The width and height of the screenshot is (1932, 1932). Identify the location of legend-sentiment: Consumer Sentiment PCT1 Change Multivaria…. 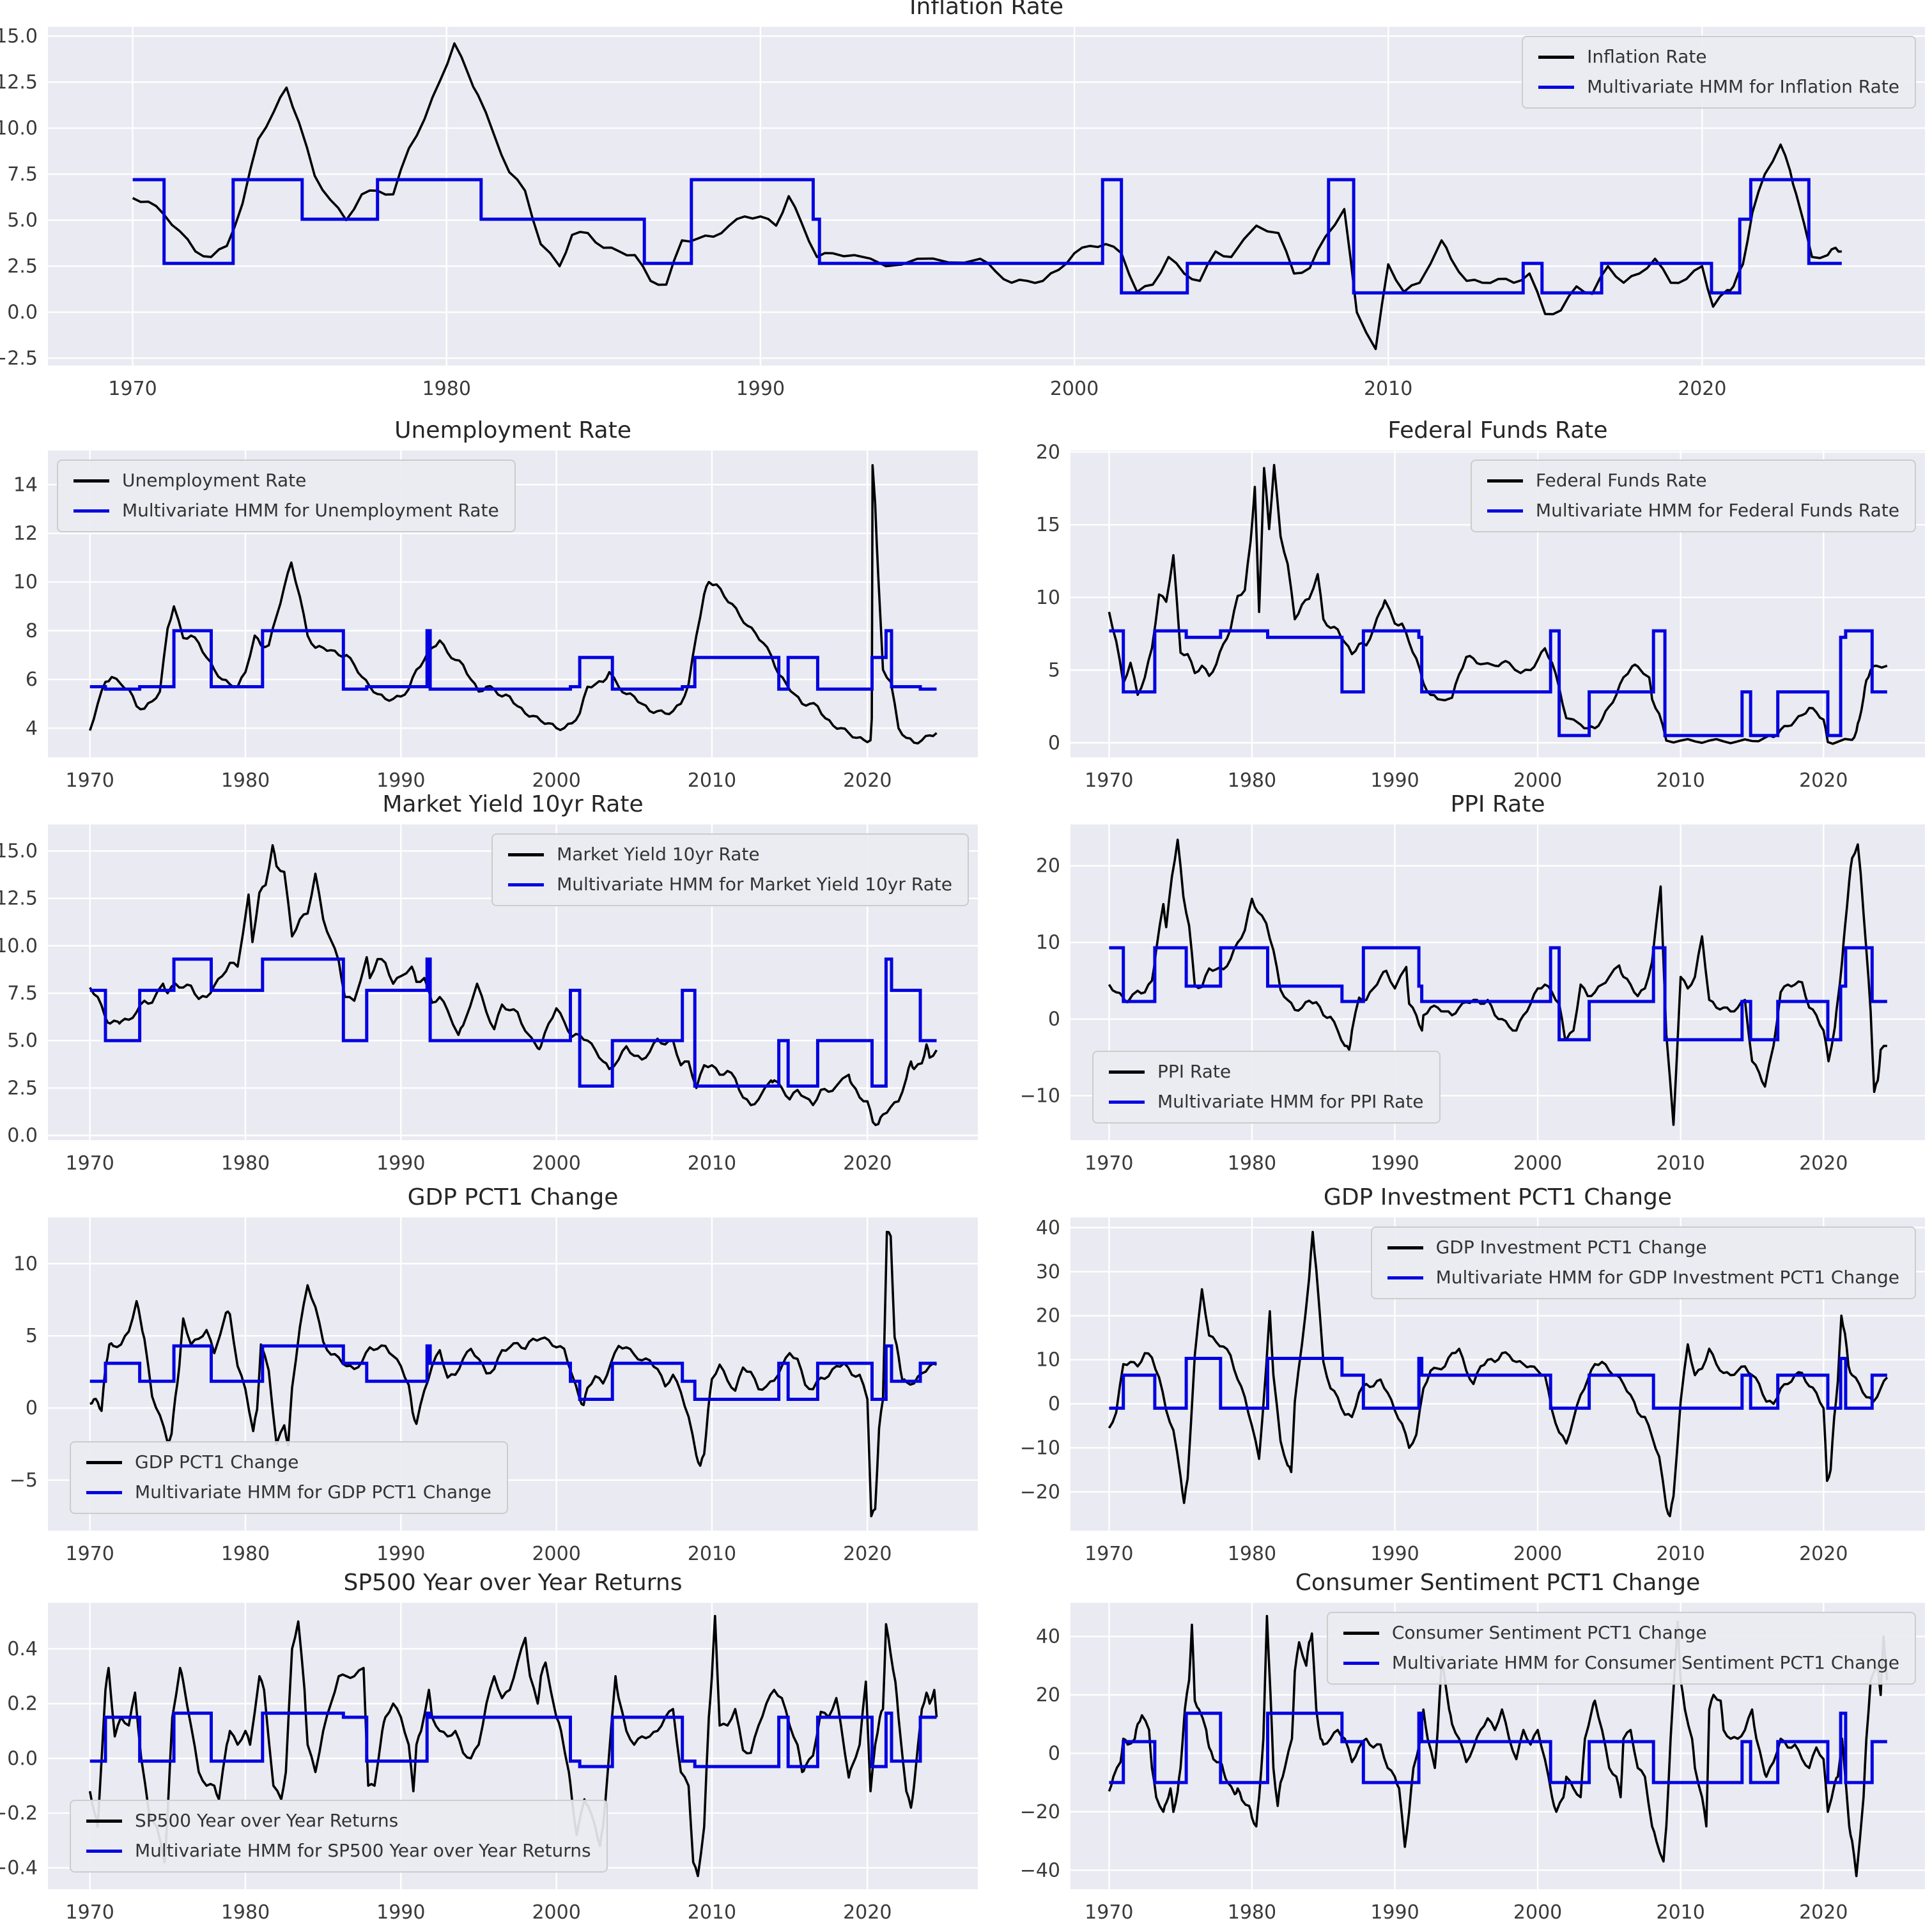
(1621, 1648).